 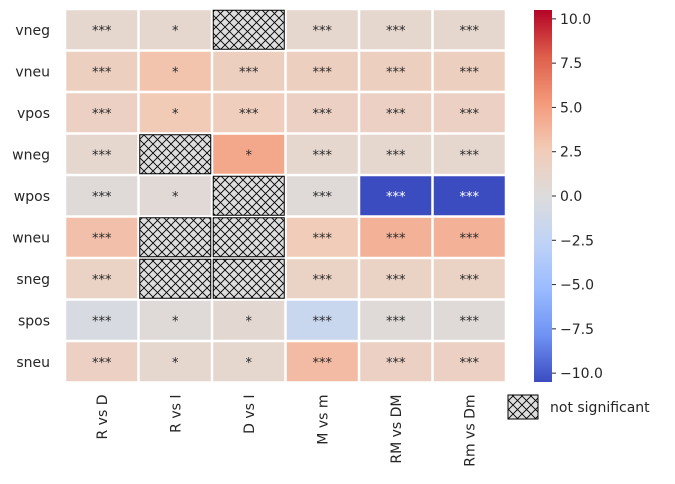 I want to click on legend-hatch-swatch, so click(x=523, y=407).